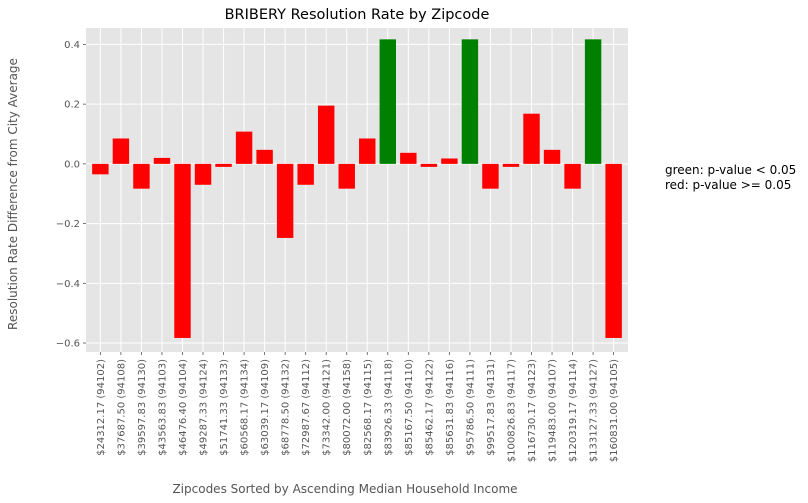 The image size is (808, 503). Describe the element at coordinates (511, 410) in the screenshot. I see `x-tick-label: $100826.83 (94117)` at that location.